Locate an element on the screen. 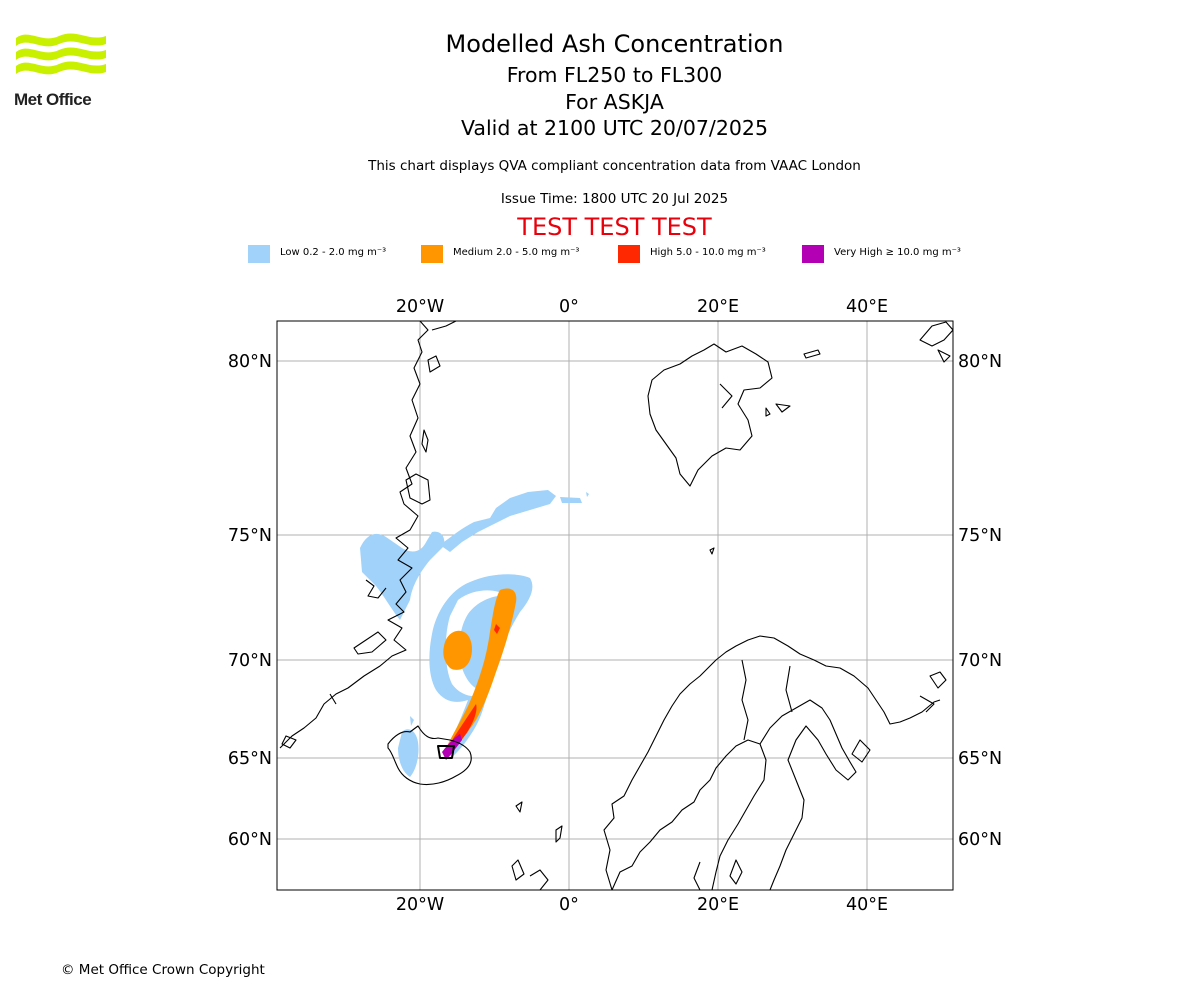  legend-label-very-high: Very High ≥ 10.0 mg m⁻³ is located at coordinates (897, 252).